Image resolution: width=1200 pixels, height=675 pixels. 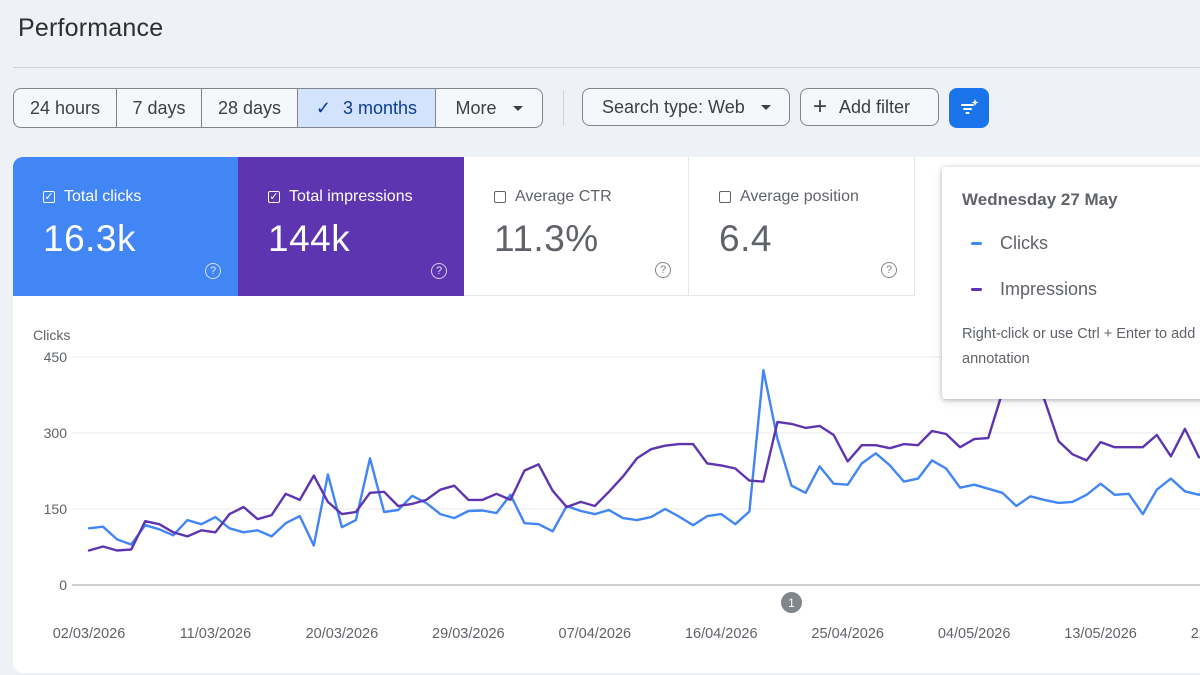 I want to click on more-ranges-button: More, so click(x=489, y=108).